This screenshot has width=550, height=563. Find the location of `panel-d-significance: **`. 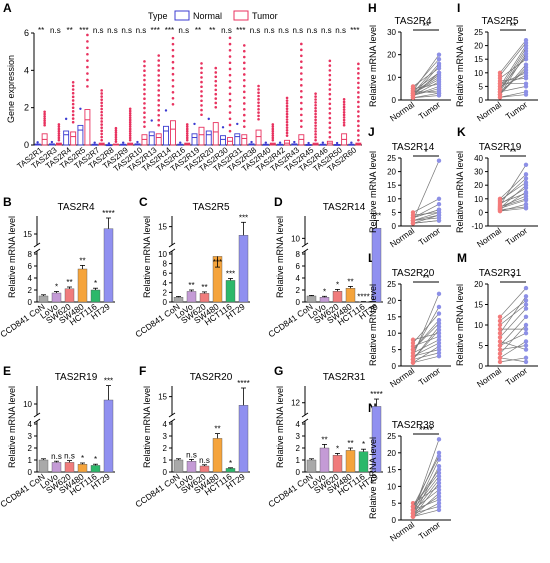

panel-d-significance: ** is located at coordinates (350, 281).